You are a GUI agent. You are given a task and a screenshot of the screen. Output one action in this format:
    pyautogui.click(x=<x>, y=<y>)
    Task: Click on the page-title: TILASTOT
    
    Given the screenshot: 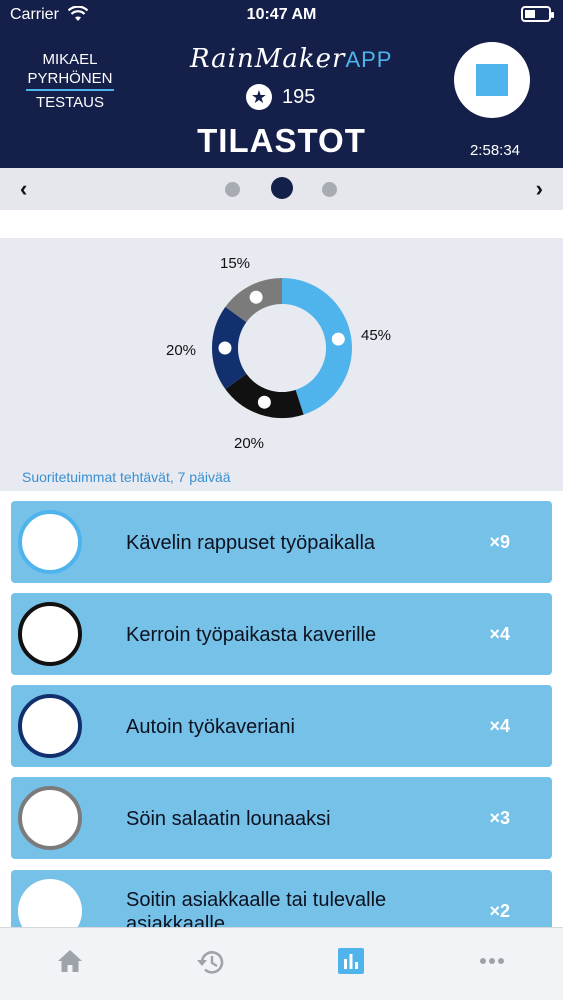 What is the action you would take?
    pyautogui.click(x=281, y=140)
    